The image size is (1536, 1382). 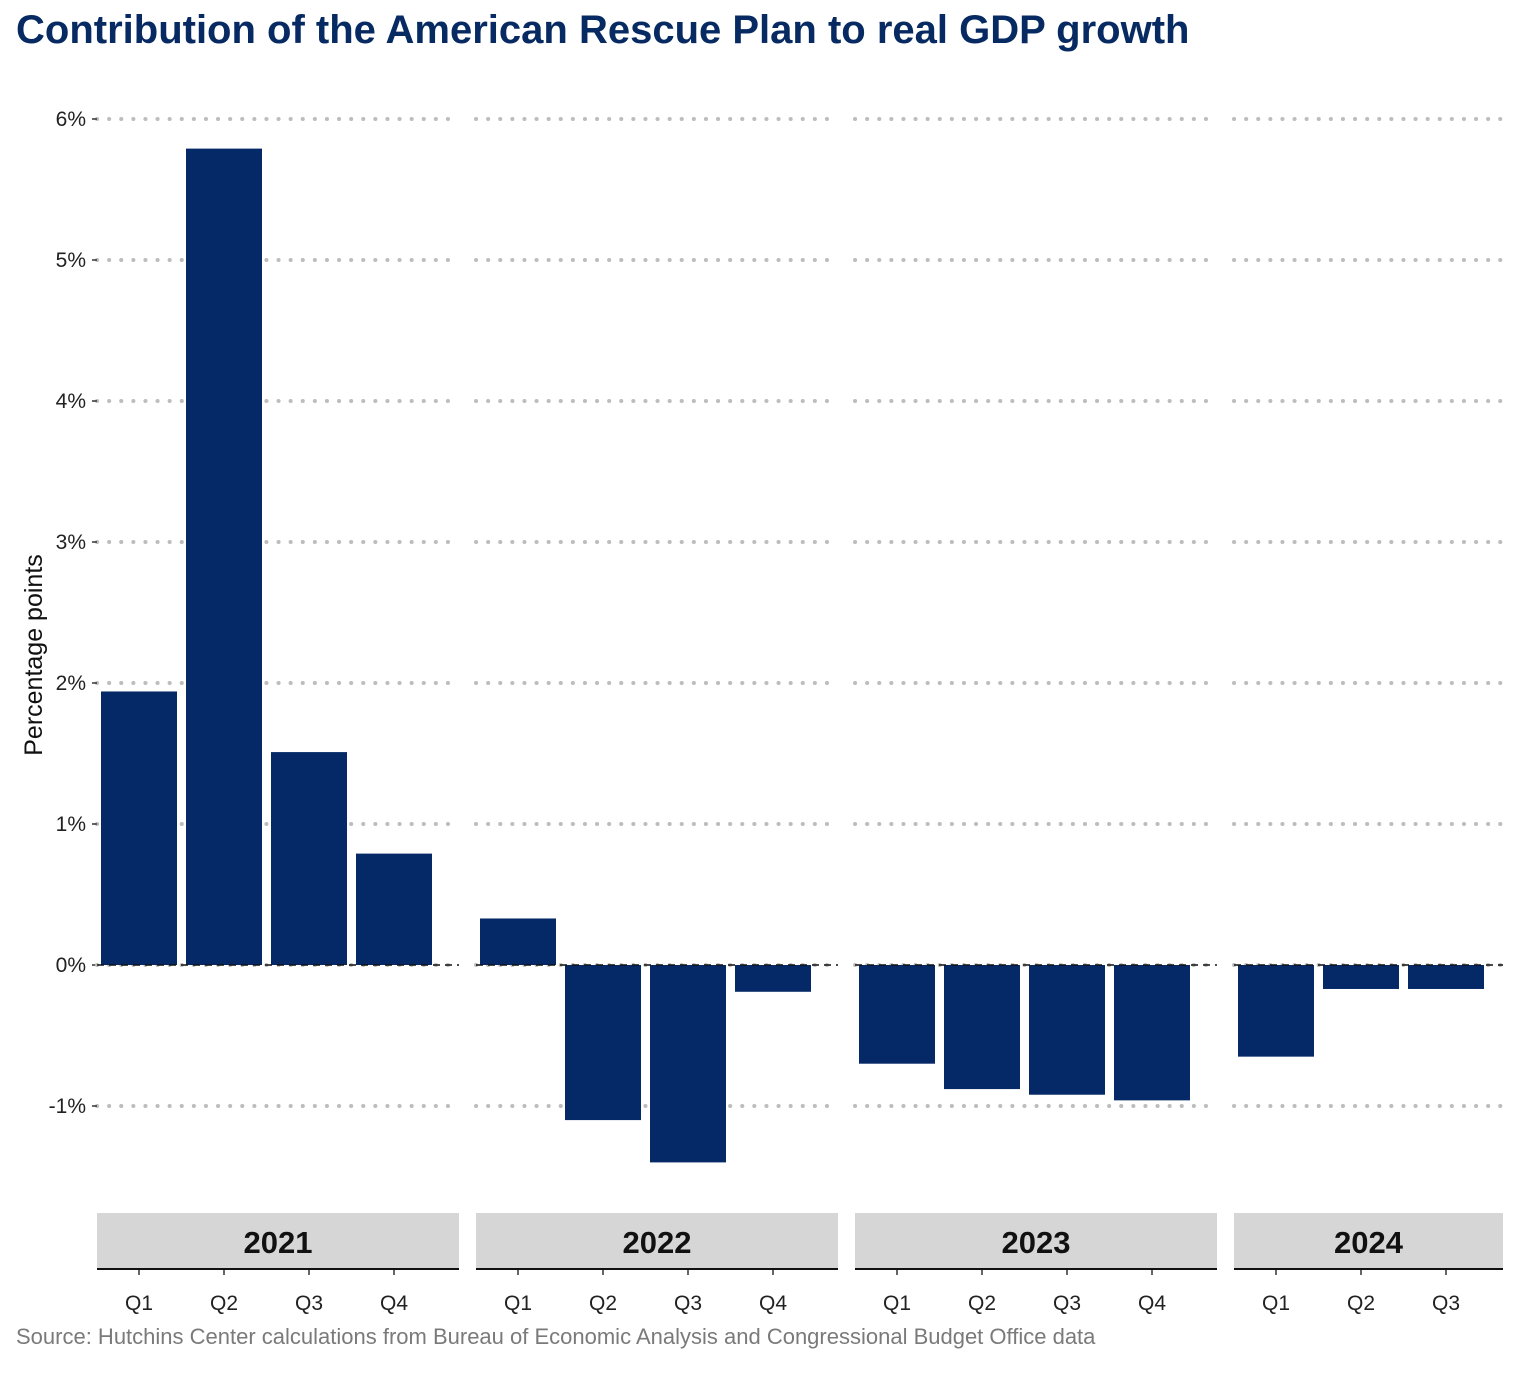 What do you see at coordinates (34, 655) in the screenshot?
I see `y-axis-title: Percentage points` at bounding box center [34, 655].